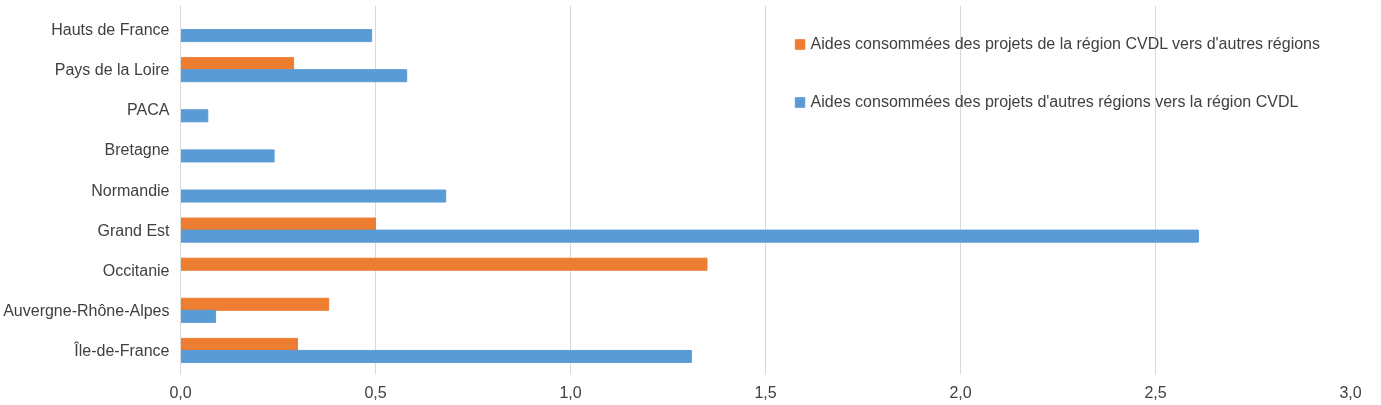 The image size is (1381, 405). Describe the element at coordinates (765, 392) in the screenshot. I see `x-tick-label: 1,5` at that location.